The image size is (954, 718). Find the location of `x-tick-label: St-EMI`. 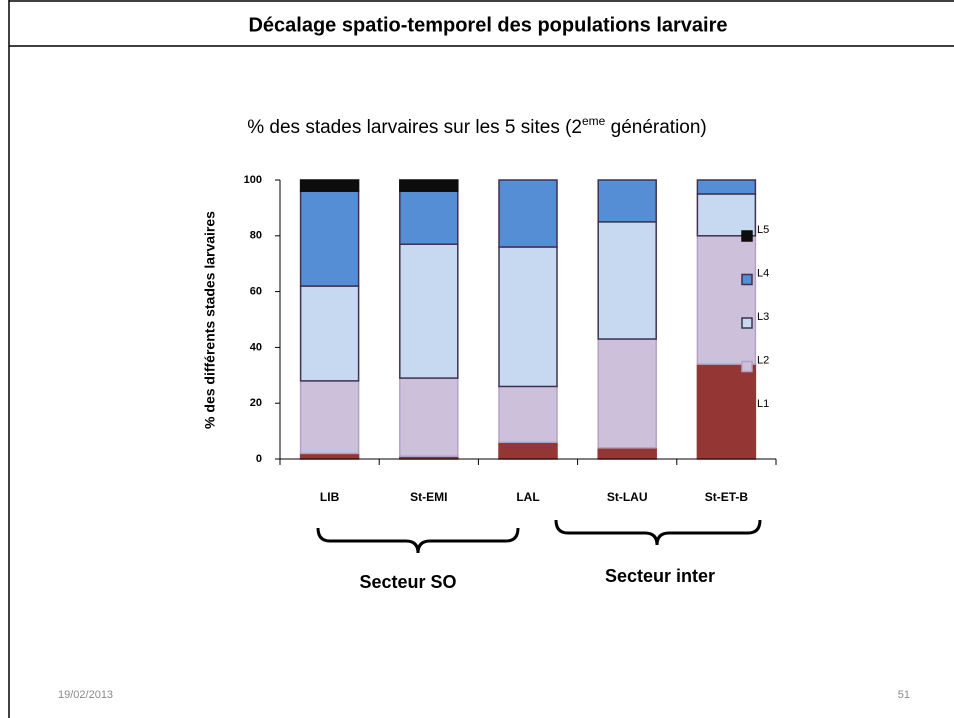

x-tick-label: St-EMI is located at coordinates (428, 497).